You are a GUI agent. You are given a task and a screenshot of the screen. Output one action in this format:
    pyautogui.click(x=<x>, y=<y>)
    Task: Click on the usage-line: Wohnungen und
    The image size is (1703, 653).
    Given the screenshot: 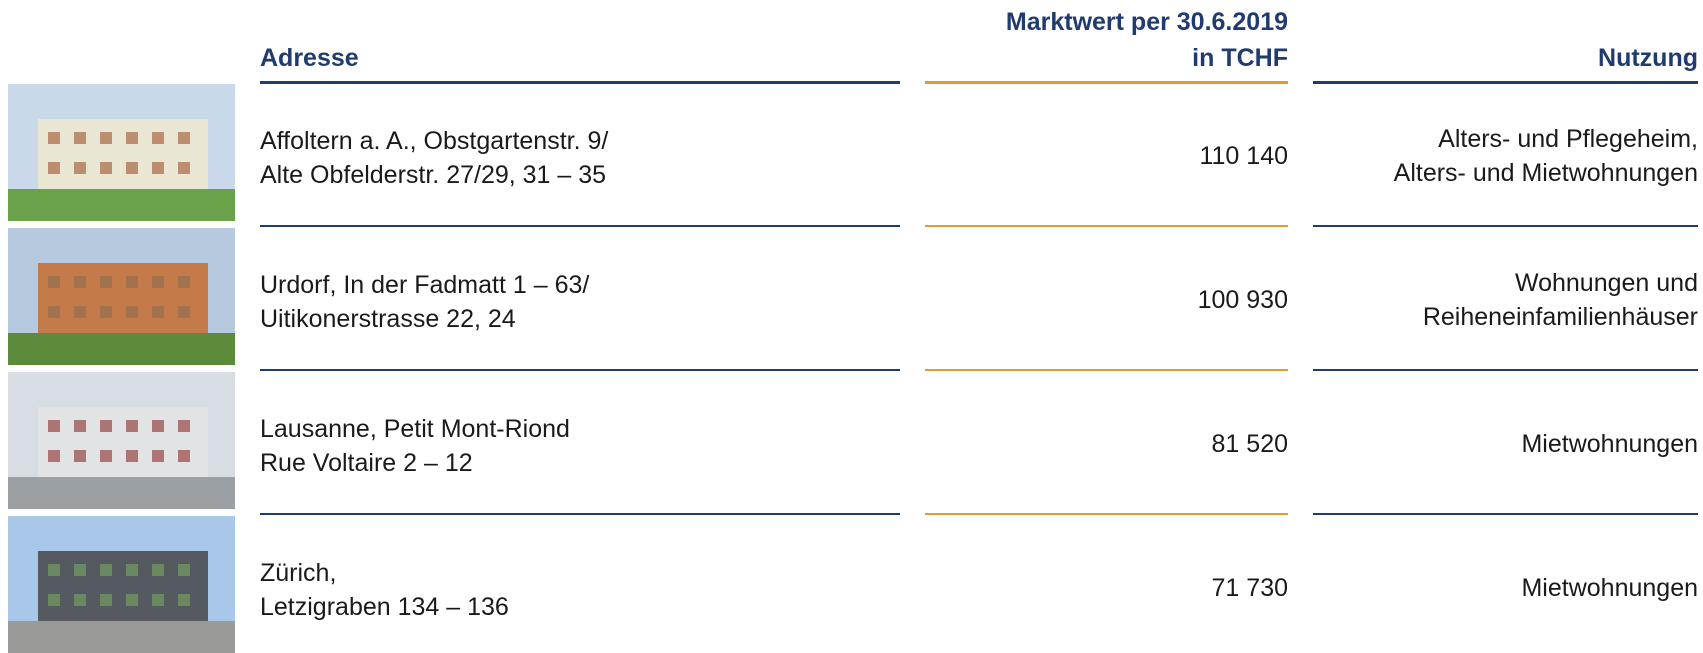 What is the action you would take?
    pyautogui.click(x=1606, y=283)
    